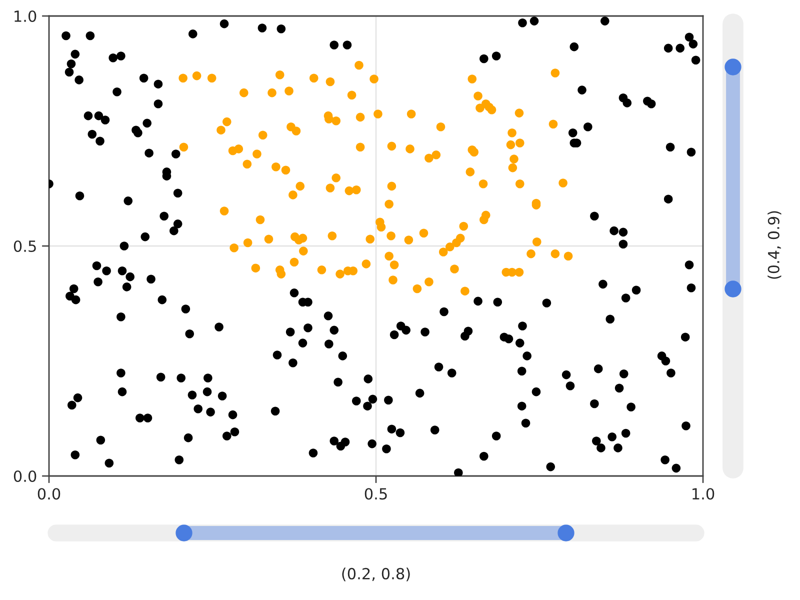 Image resolution: width=800 pixels, height=600 pixels. What do you see at coordinates (25, 16) in the screenshot?
I see `y-tick-label: 1.0` at bounding box center [25, 16].